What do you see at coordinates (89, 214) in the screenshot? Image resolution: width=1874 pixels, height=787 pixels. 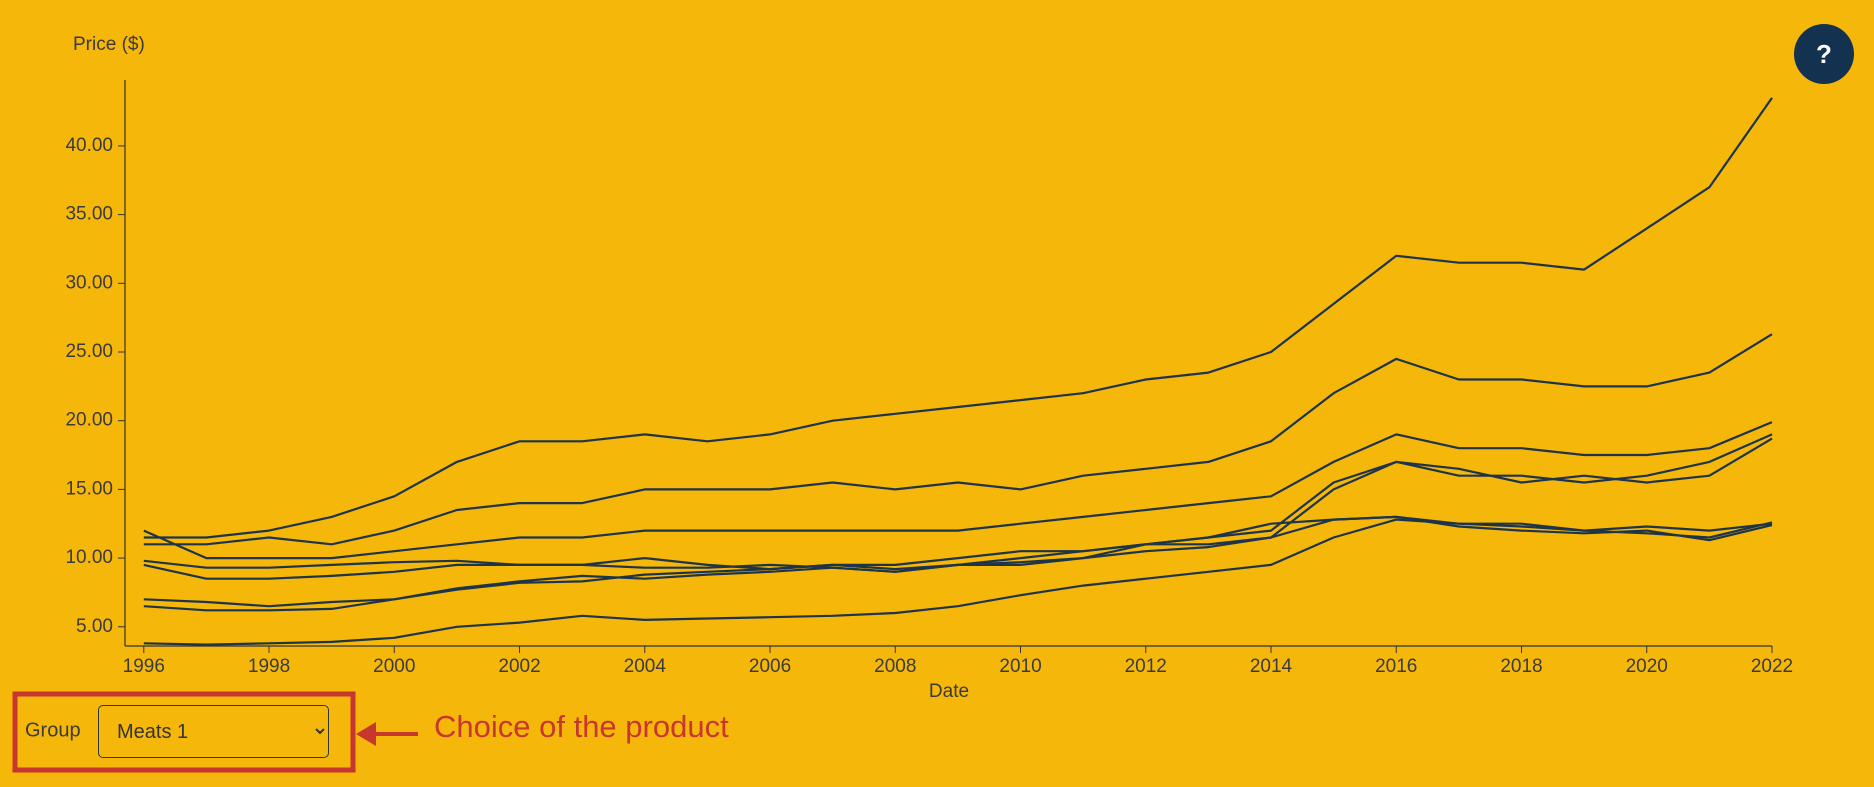 I see `y-tick-label: 35.00` at bounding box center [89, 214].